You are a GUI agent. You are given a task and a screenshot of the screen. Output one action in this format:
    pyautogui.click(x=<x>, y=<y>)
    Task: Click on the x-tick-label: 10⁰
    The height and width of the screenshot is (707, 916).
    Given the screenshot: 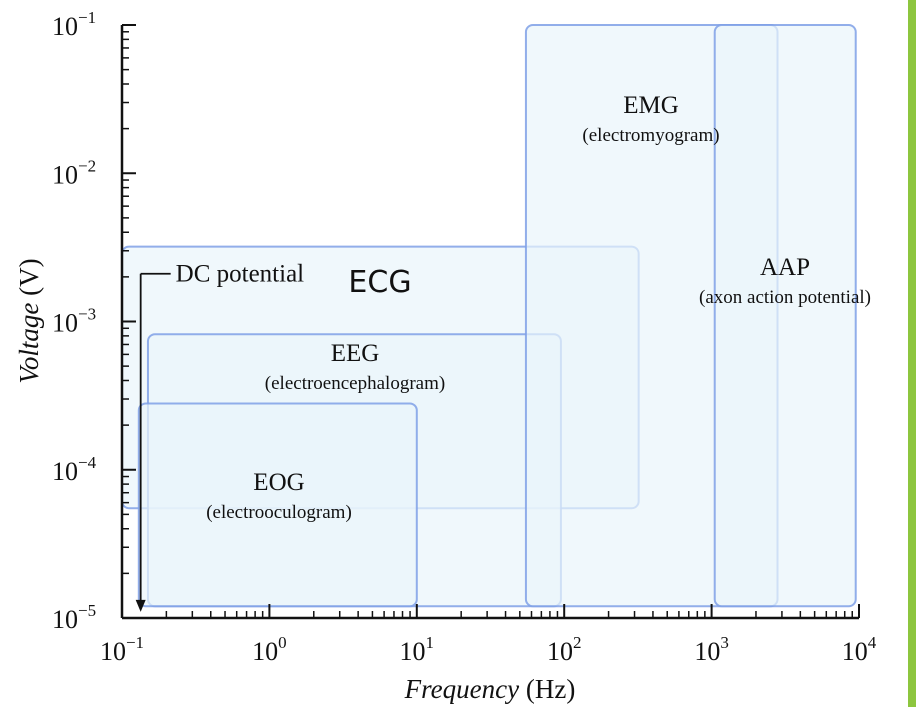 What is the action you would take?
    pyautogui.click(x=269, y=649)
    